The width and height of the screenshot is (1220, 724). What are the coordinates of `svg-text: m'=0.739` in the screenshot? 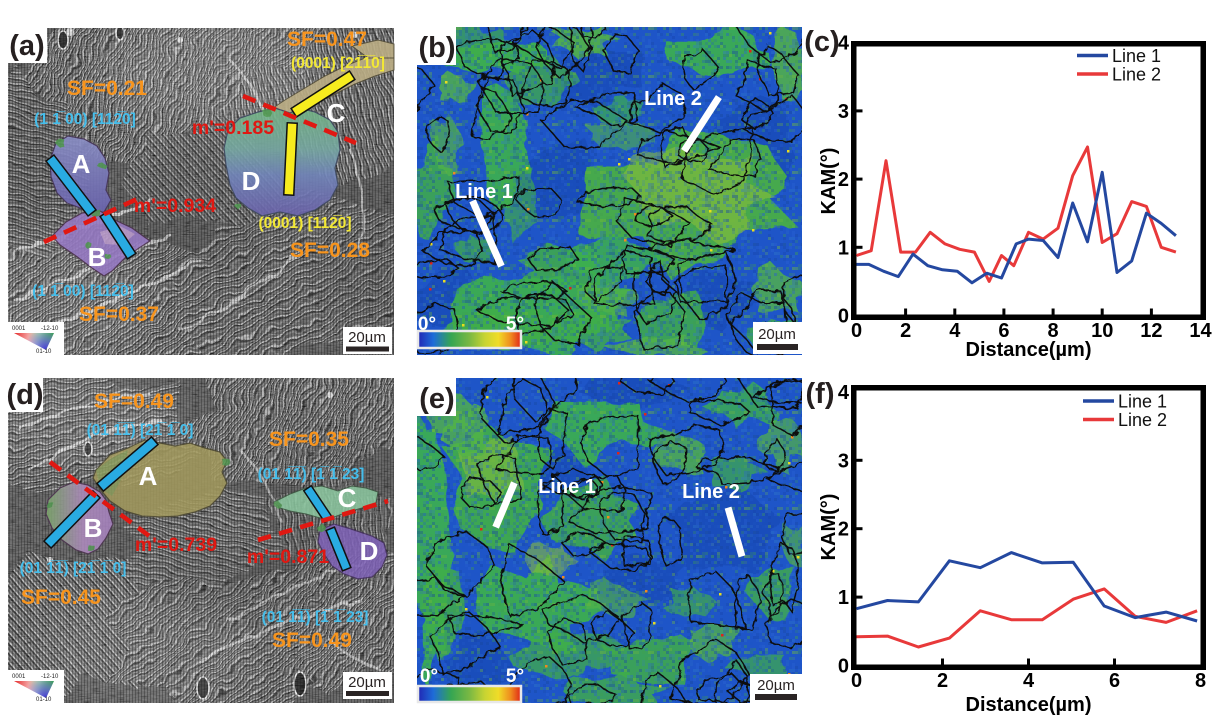 It's located at (176, 545).